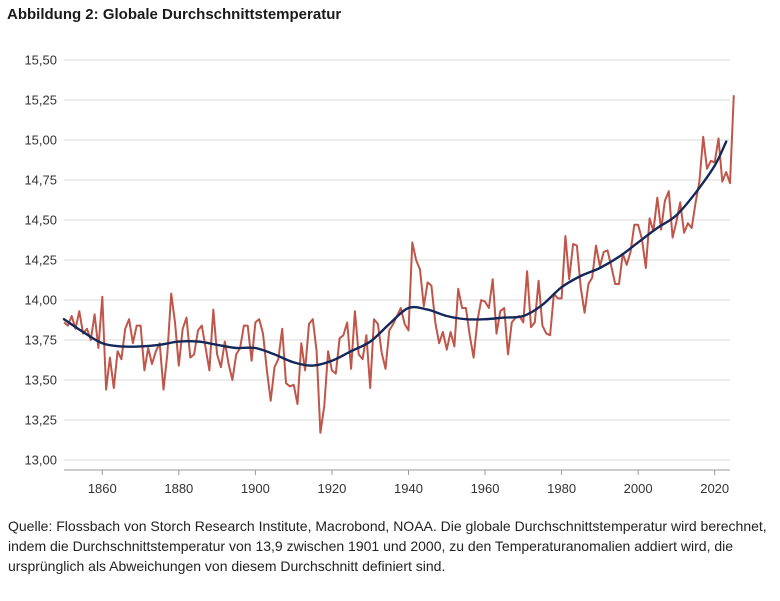  What do you see at coordinates (40, 460) in the screenshot?
I see `y-tick-label: 13,00` at bounding box center [40, 460].